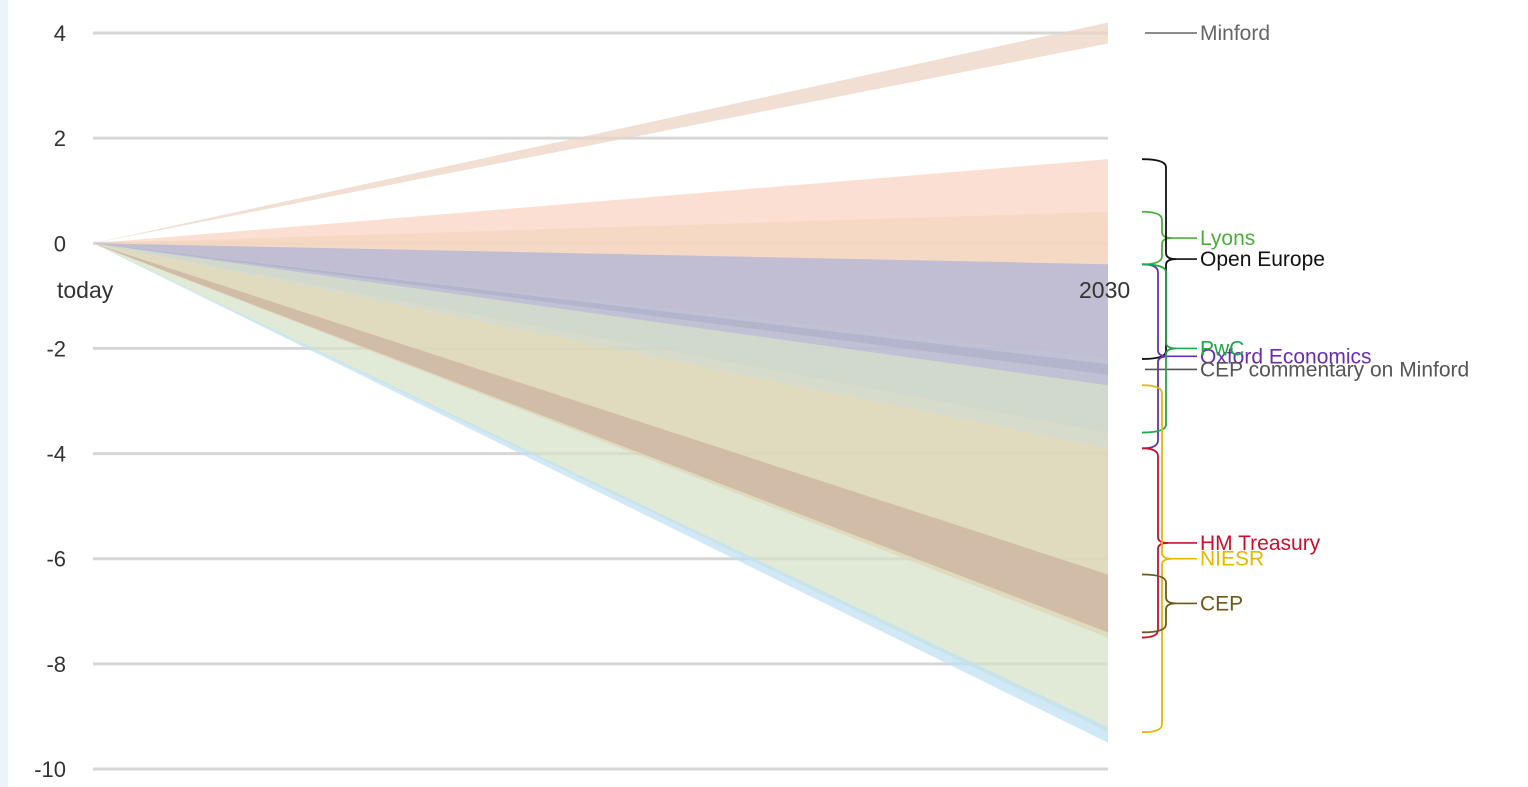  I want to click on legend-entry: CEP, so click(1221, 603).